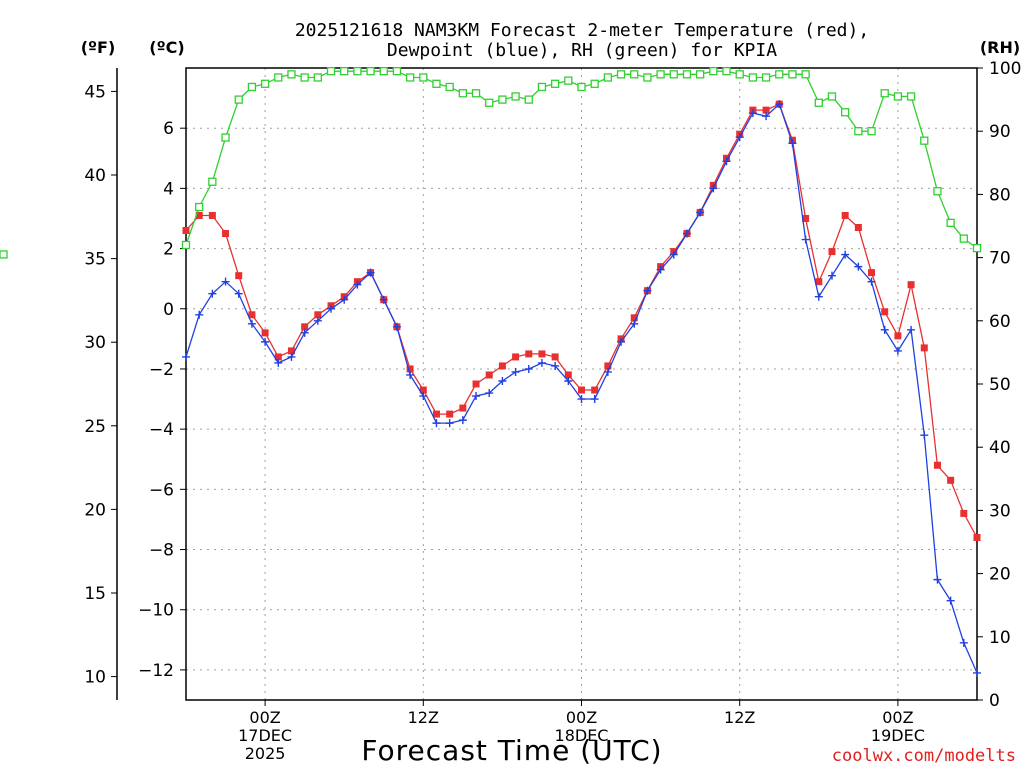  What do you see at coordinates (898, 735) in the screenshot?
I see `x-tick-label: 19DEC` at bounding box center [898, 735].